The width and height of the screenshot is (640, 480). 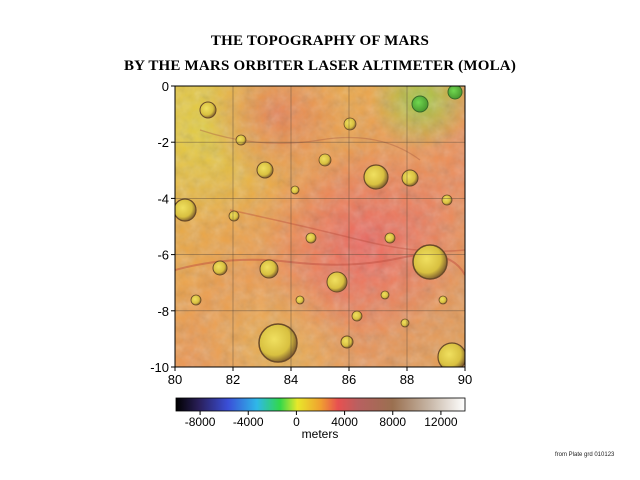 I want to click on x-tick-label: 84, so click(x=291, y=379).